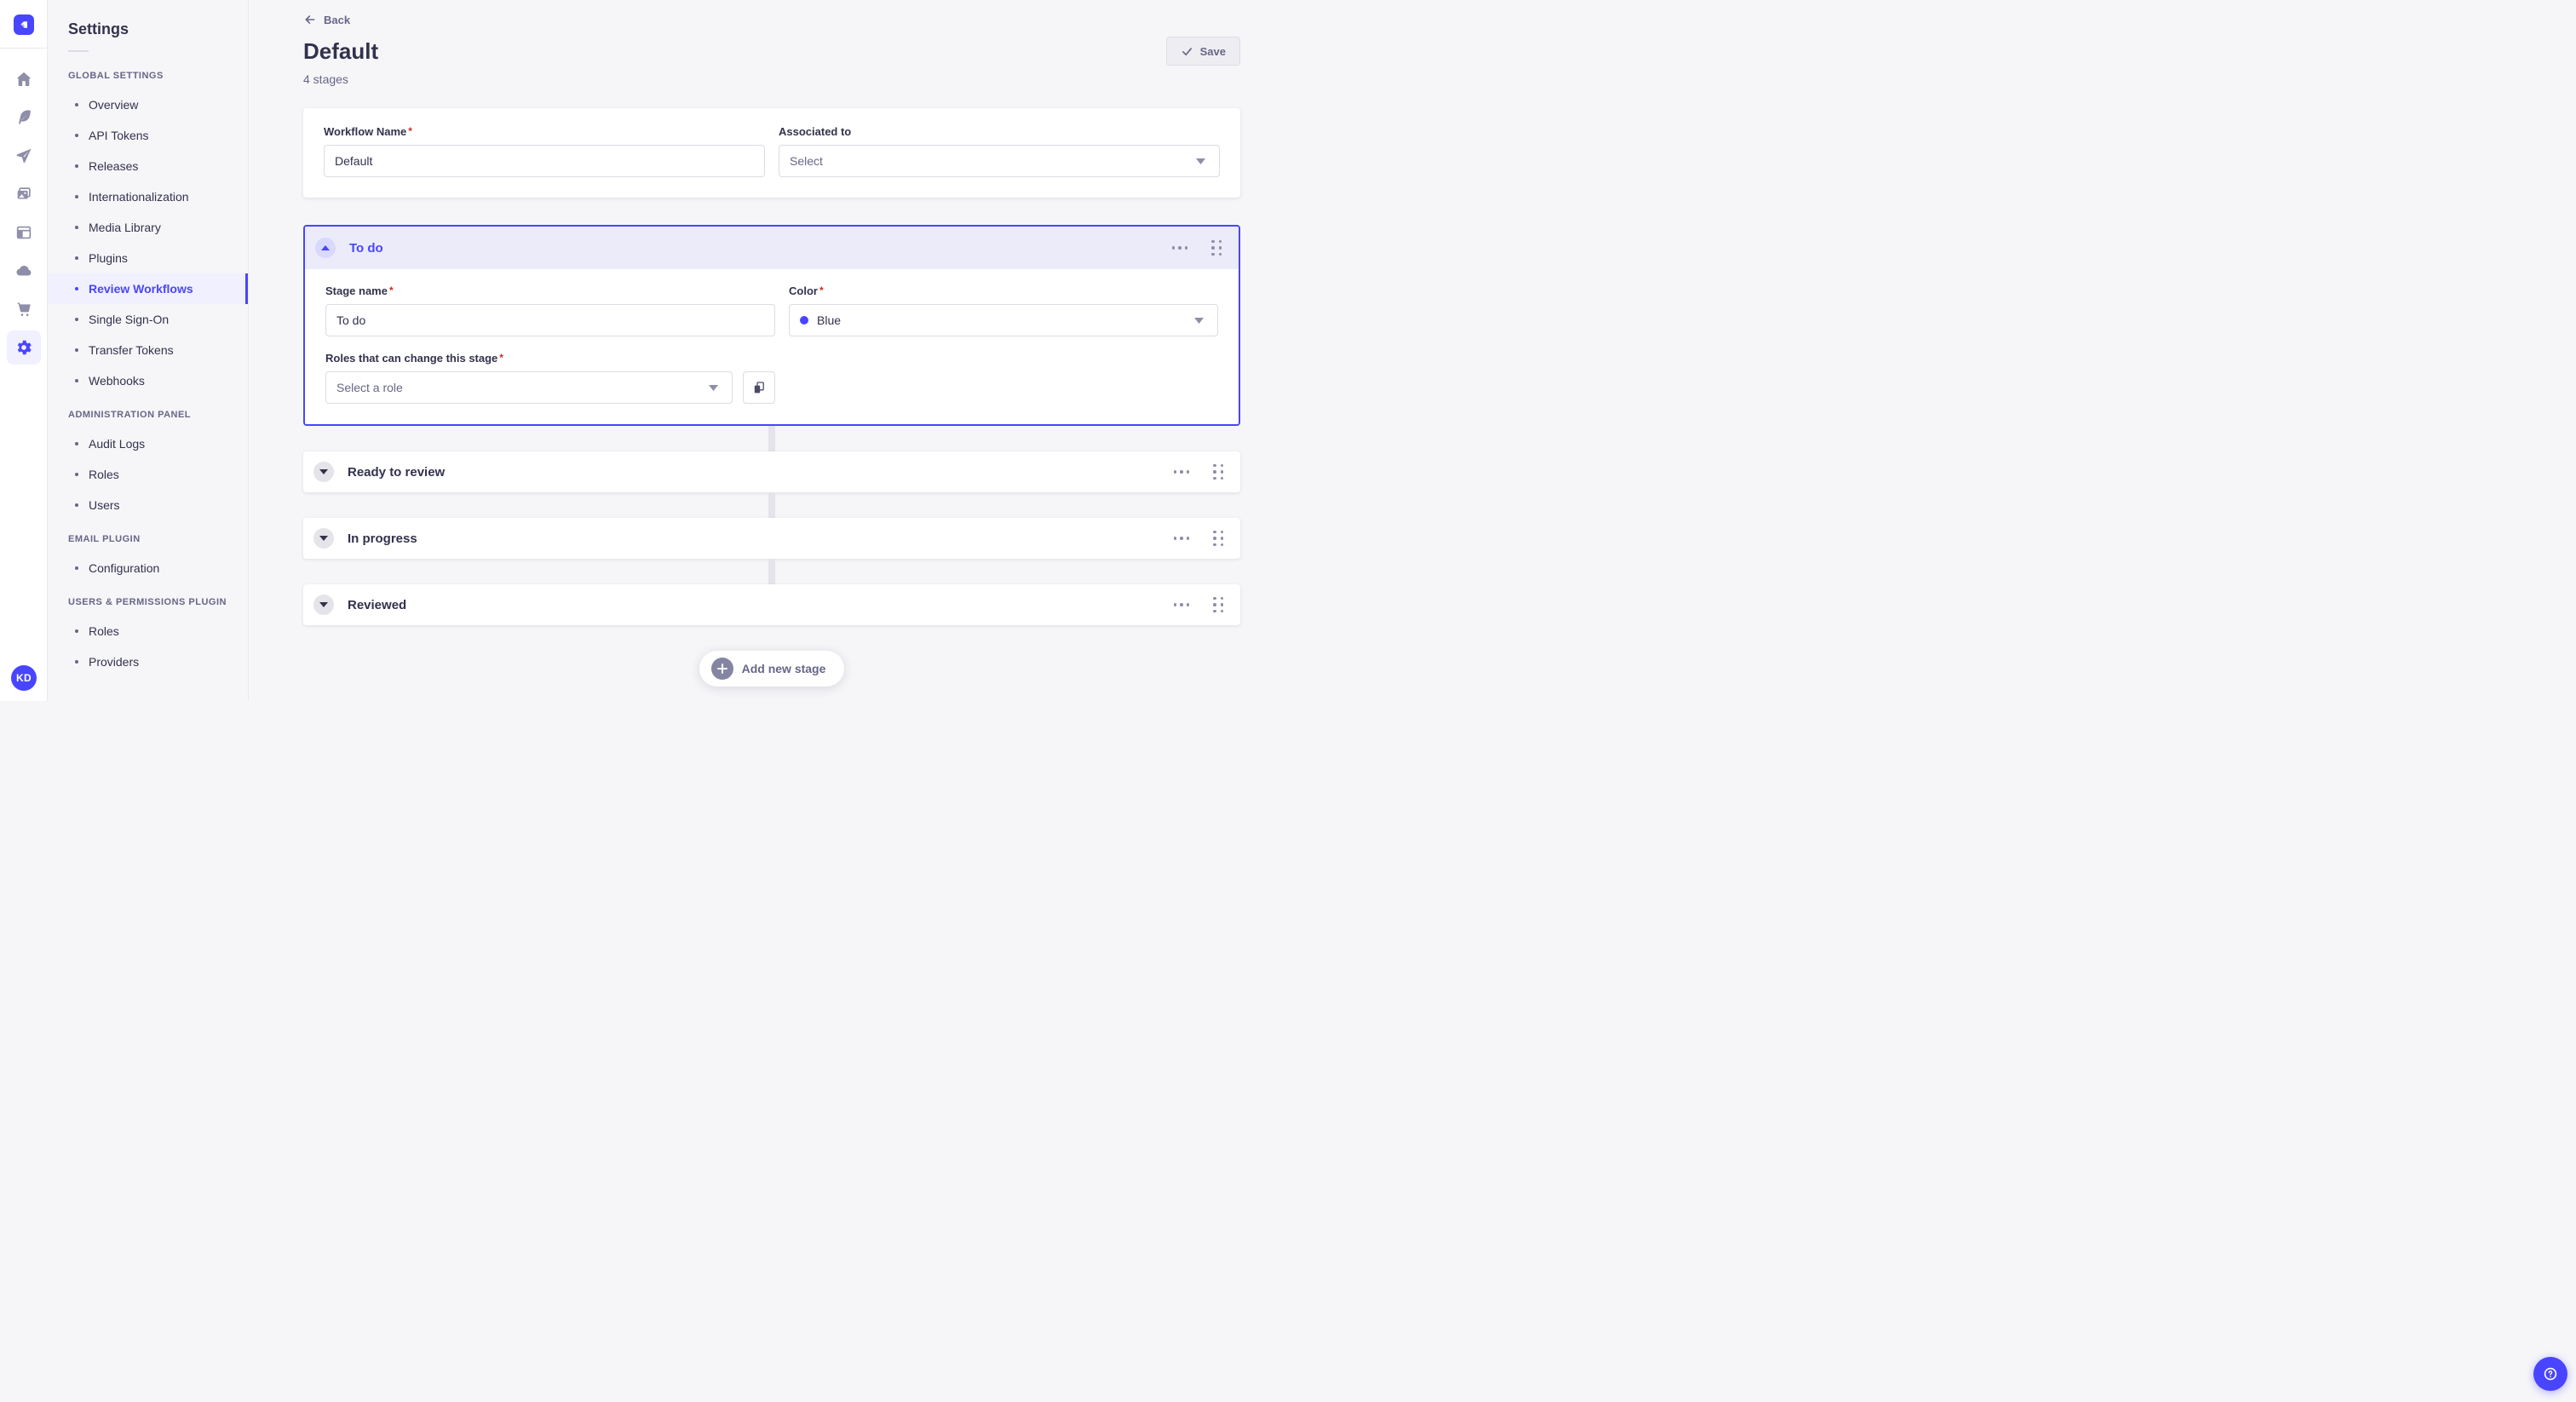 This screenshot has width=2576, height=1402. What do you see at coordinates (148, 135) in the screenshot?
I see `subnav-item-api-tokens: API Tokens` at bounding box center [148, 135].